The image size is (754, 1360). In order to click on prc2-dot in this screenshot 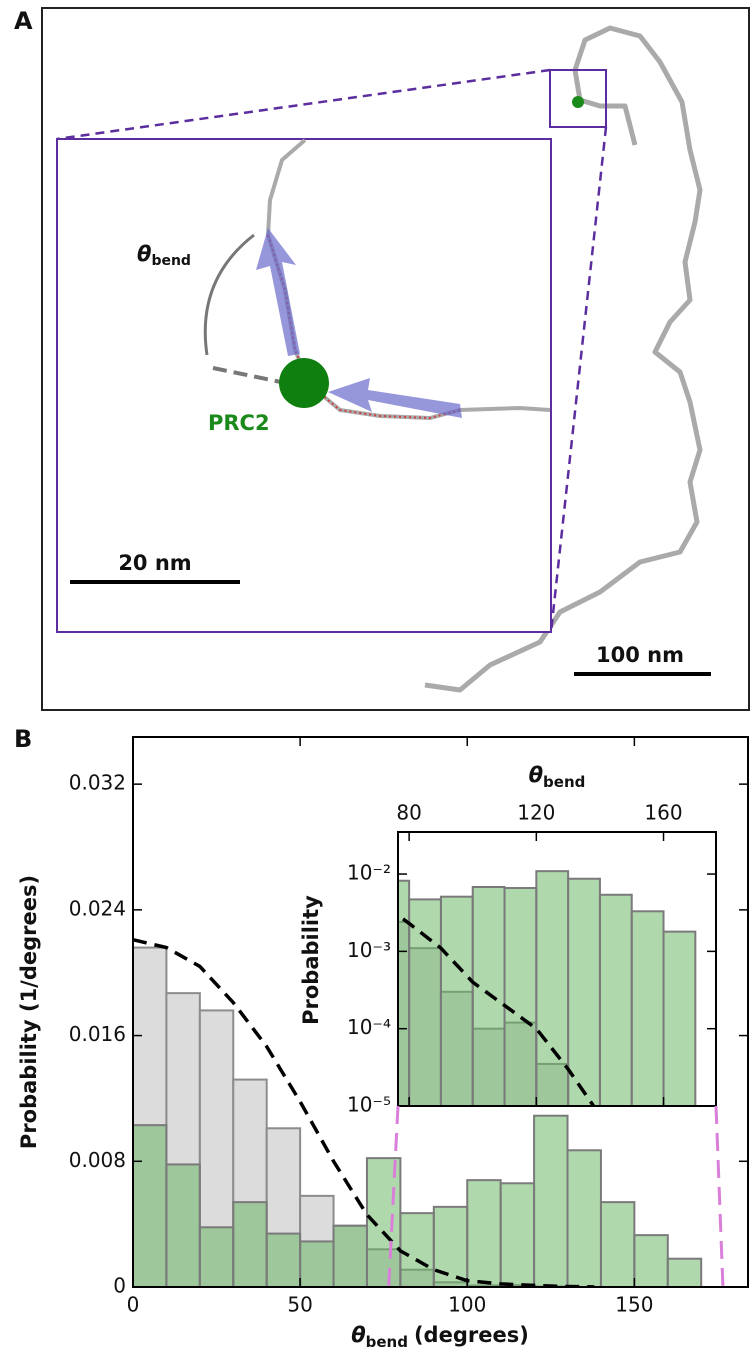, I will do `click(578, 102)`.